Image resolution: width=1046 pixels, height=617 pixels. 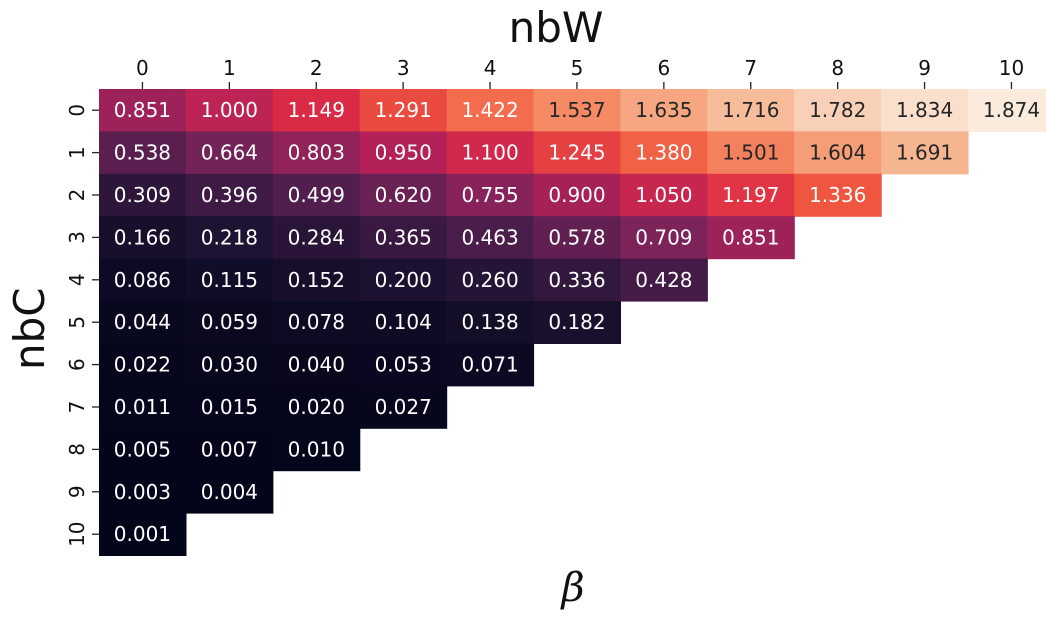 I want to click on cell-value-label: 0.086, so click(x=142, y=280).